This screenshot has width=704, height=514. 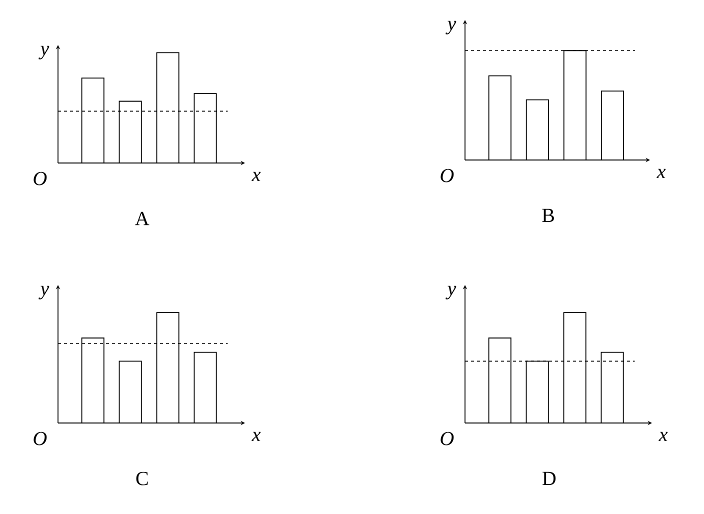 What do you see at coordinates (548, 215) in the screenshot?
I see `text: B` at bounding box center [548, 215].